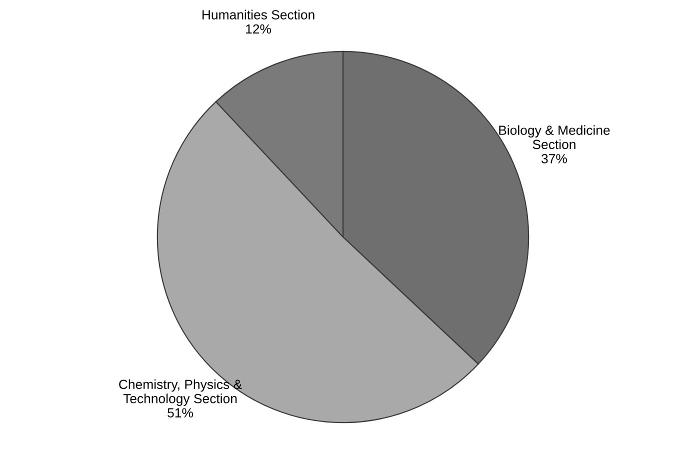  What do you see at coordinates (554, 159) in the screenshot?
I see `data-label: 37%` at bounding box center [554, 159].